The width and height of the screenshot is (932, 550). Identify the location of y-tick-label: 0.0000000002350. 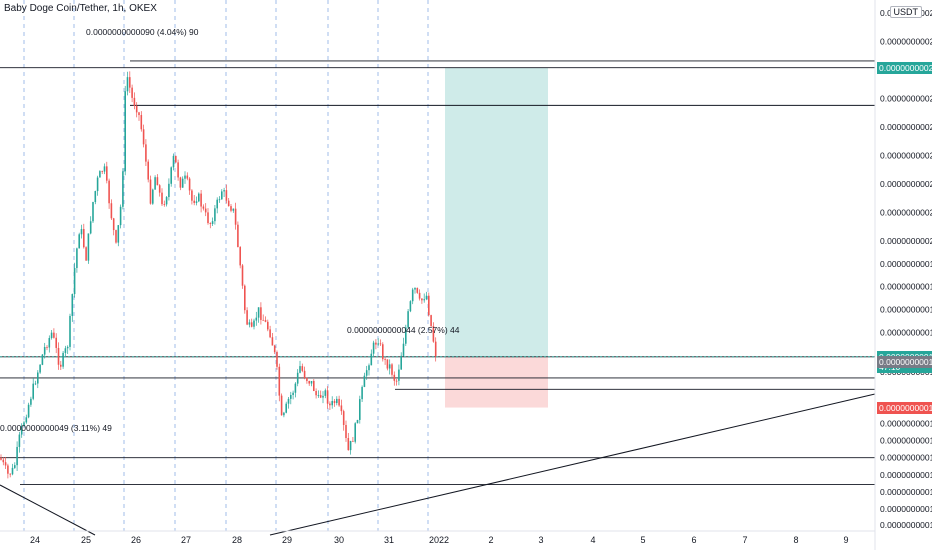
(906, 42).